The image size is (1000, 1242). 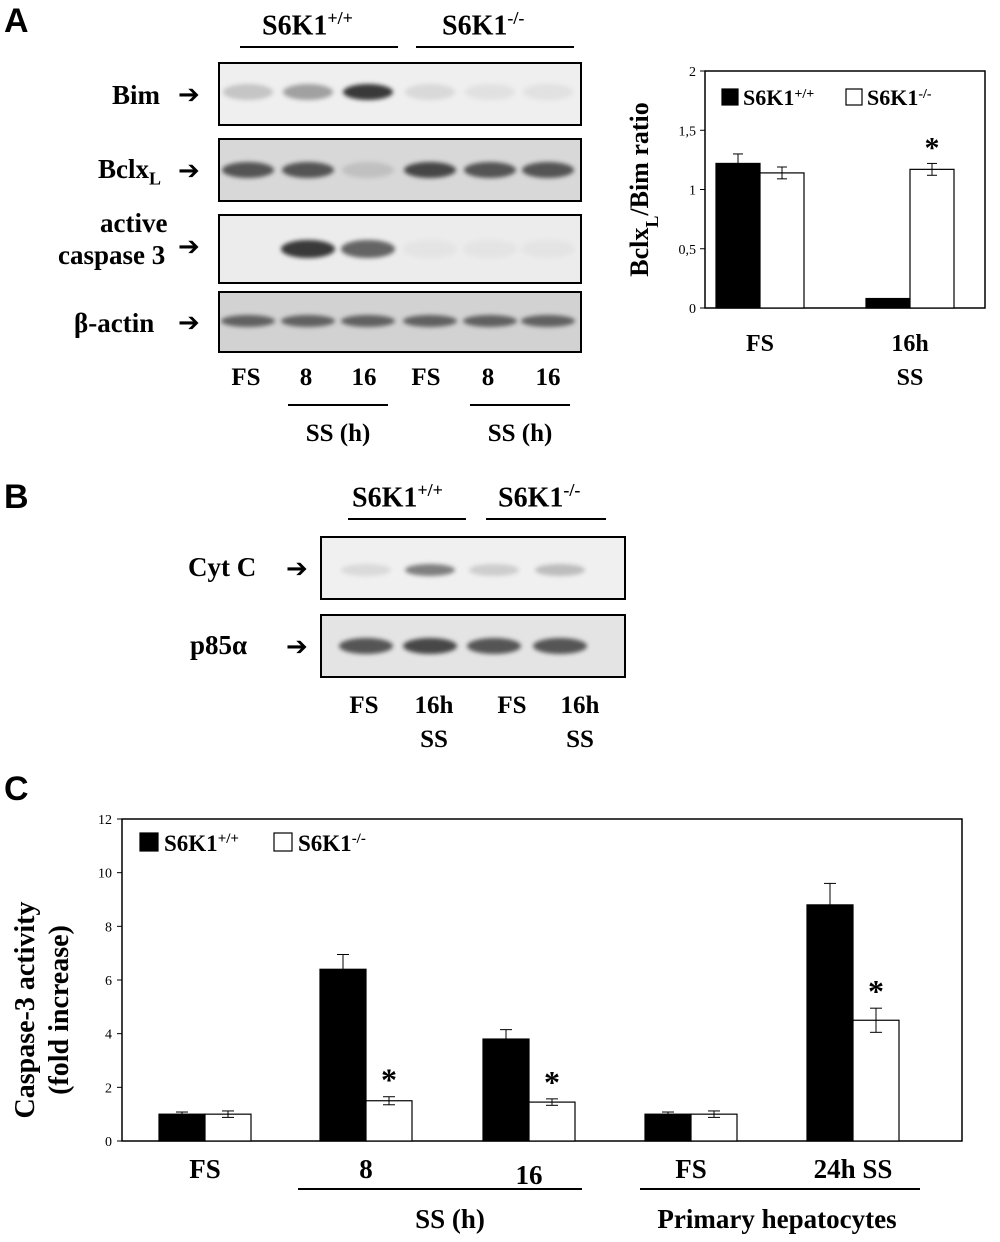 What do you see at coordinates (16, 497) in the screenshot?
I see `panel-b-letter: B` at bounding box center [16, 497].